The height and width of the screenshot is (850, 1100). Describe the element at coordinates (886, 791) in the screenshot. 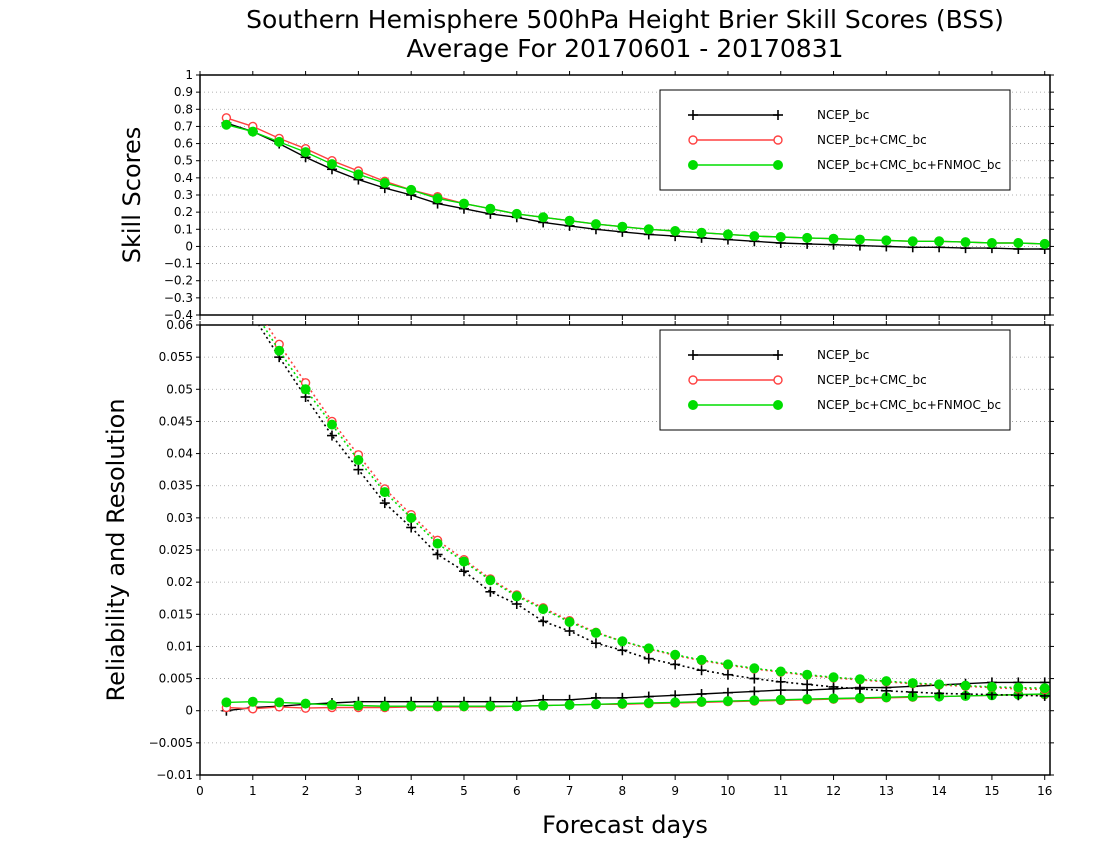

I see `x-tick-label: 13` at that location.